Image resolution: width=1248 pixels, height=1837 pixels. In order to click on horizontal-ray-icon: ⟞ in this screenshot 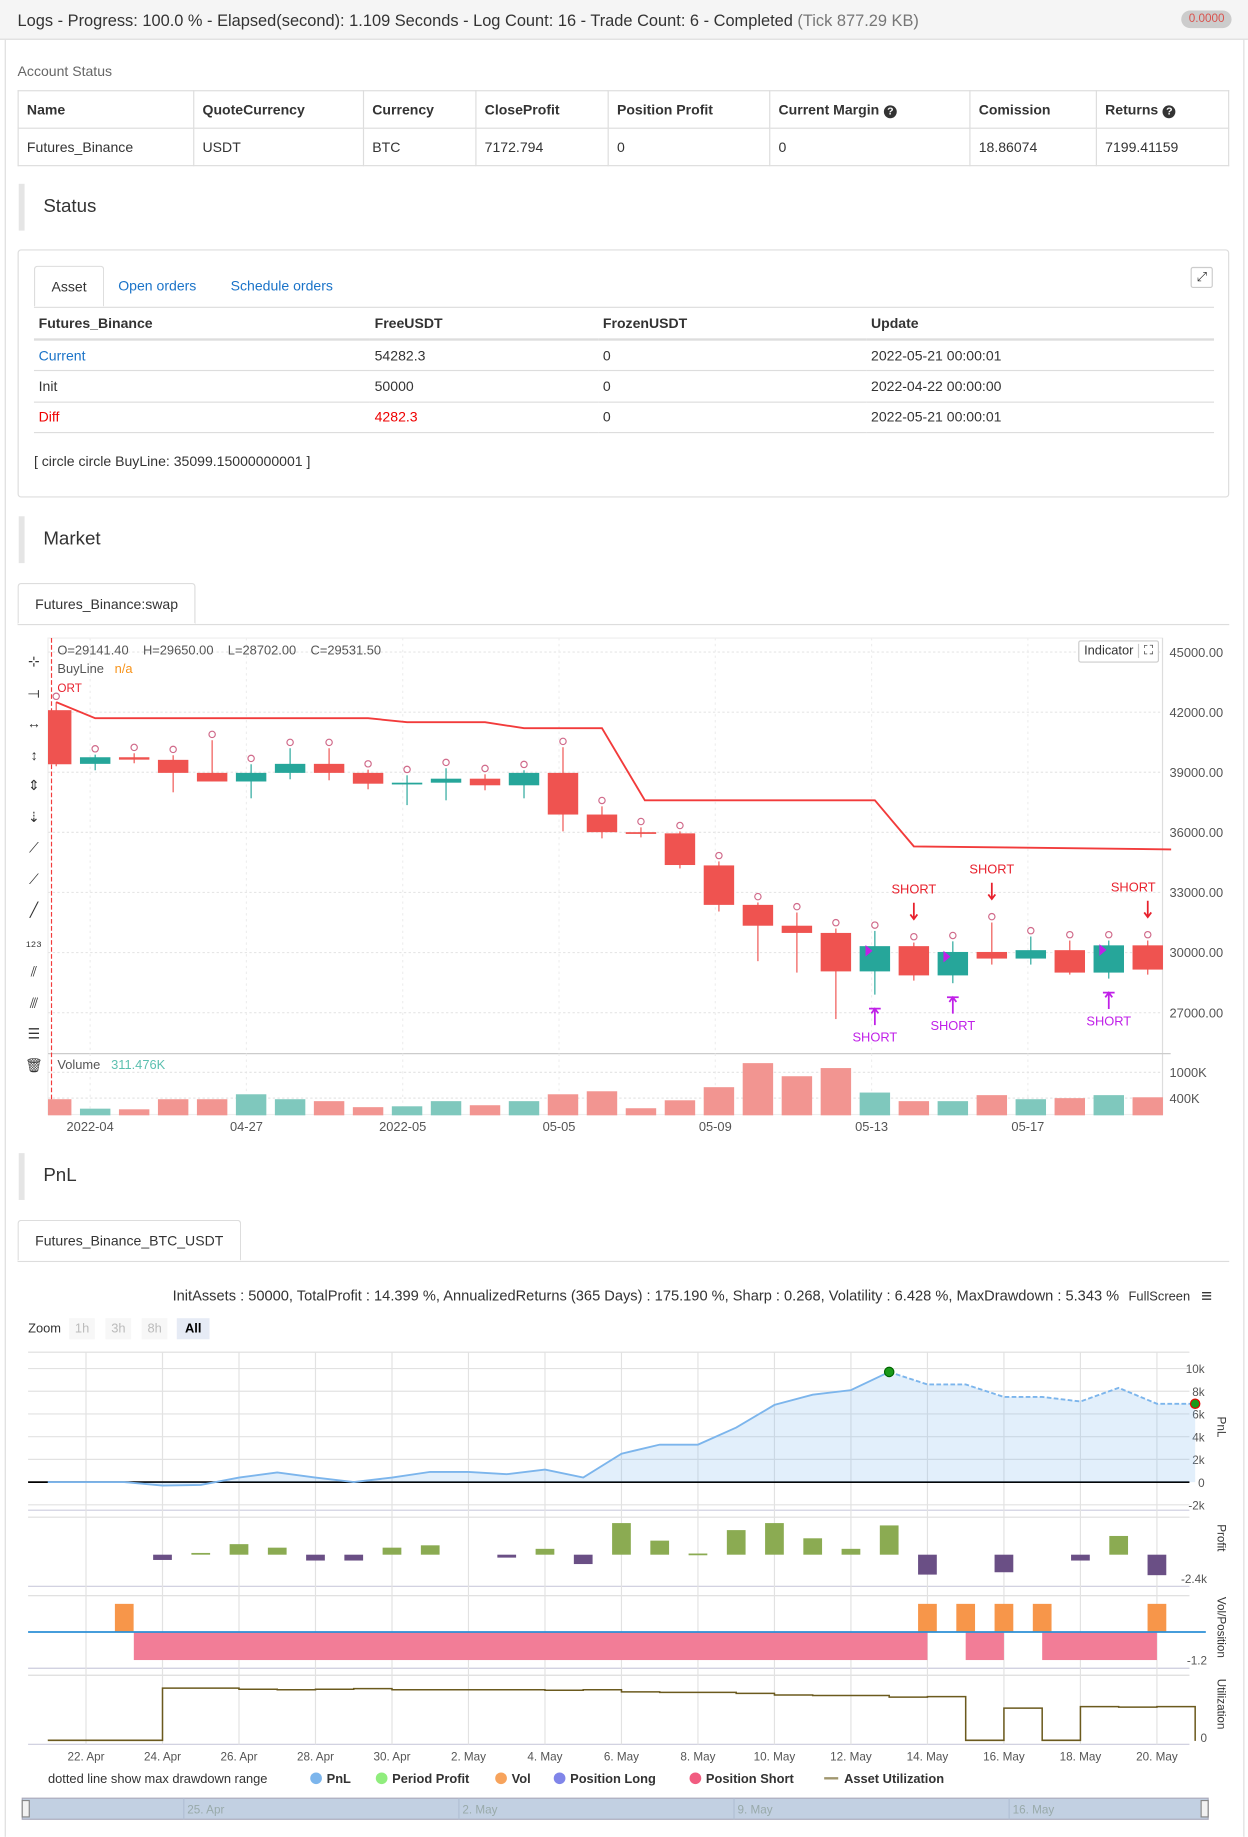, I will do `click(34, 692)`.